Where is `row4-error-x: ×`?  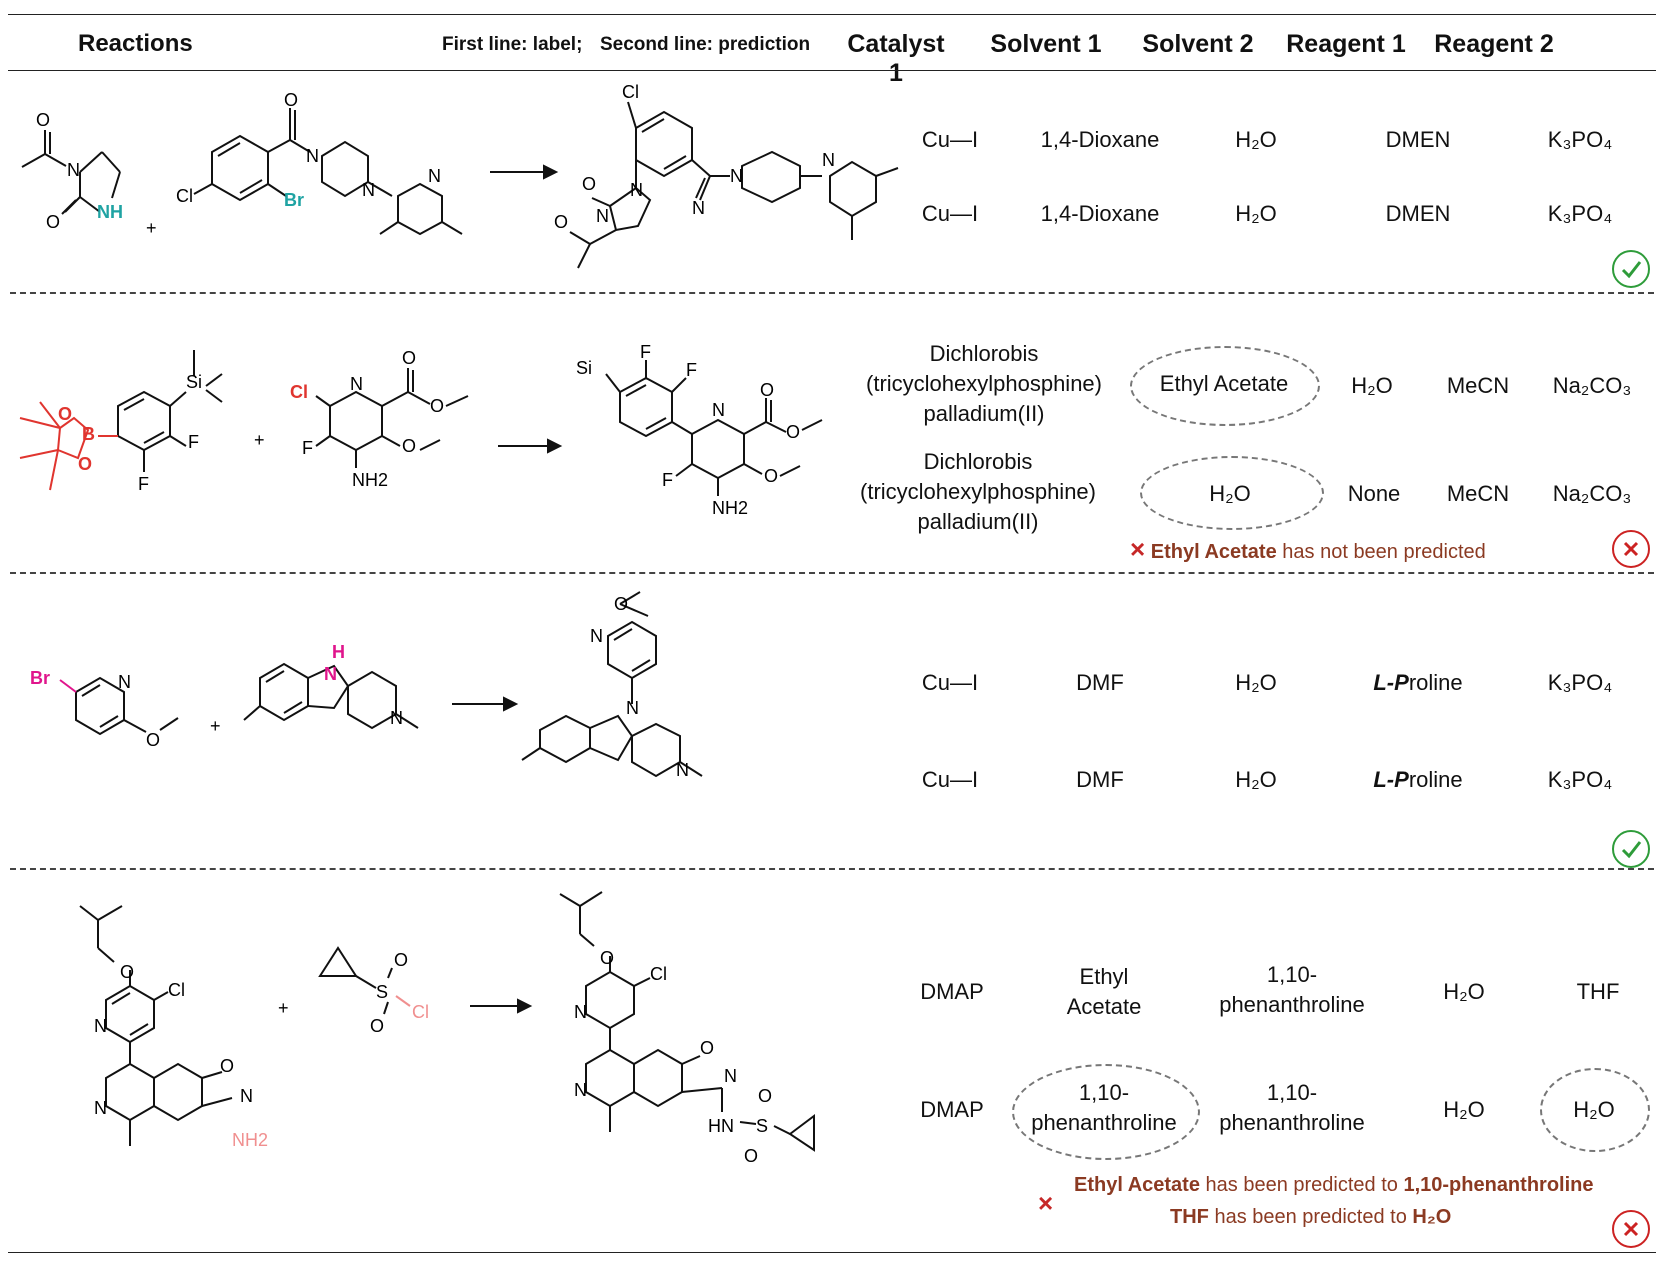
row4-error-x: × is located at coordinates (1045, 1203).